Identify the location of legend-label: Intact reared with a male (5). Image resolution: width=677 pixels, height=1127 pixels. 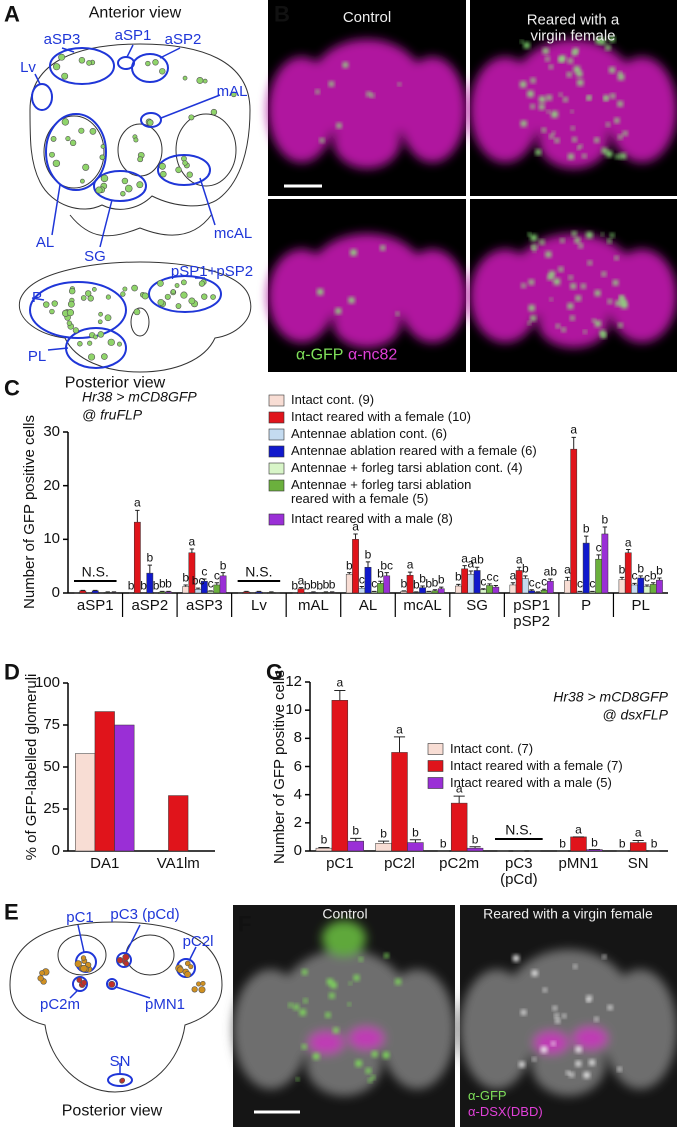
(531, 782).